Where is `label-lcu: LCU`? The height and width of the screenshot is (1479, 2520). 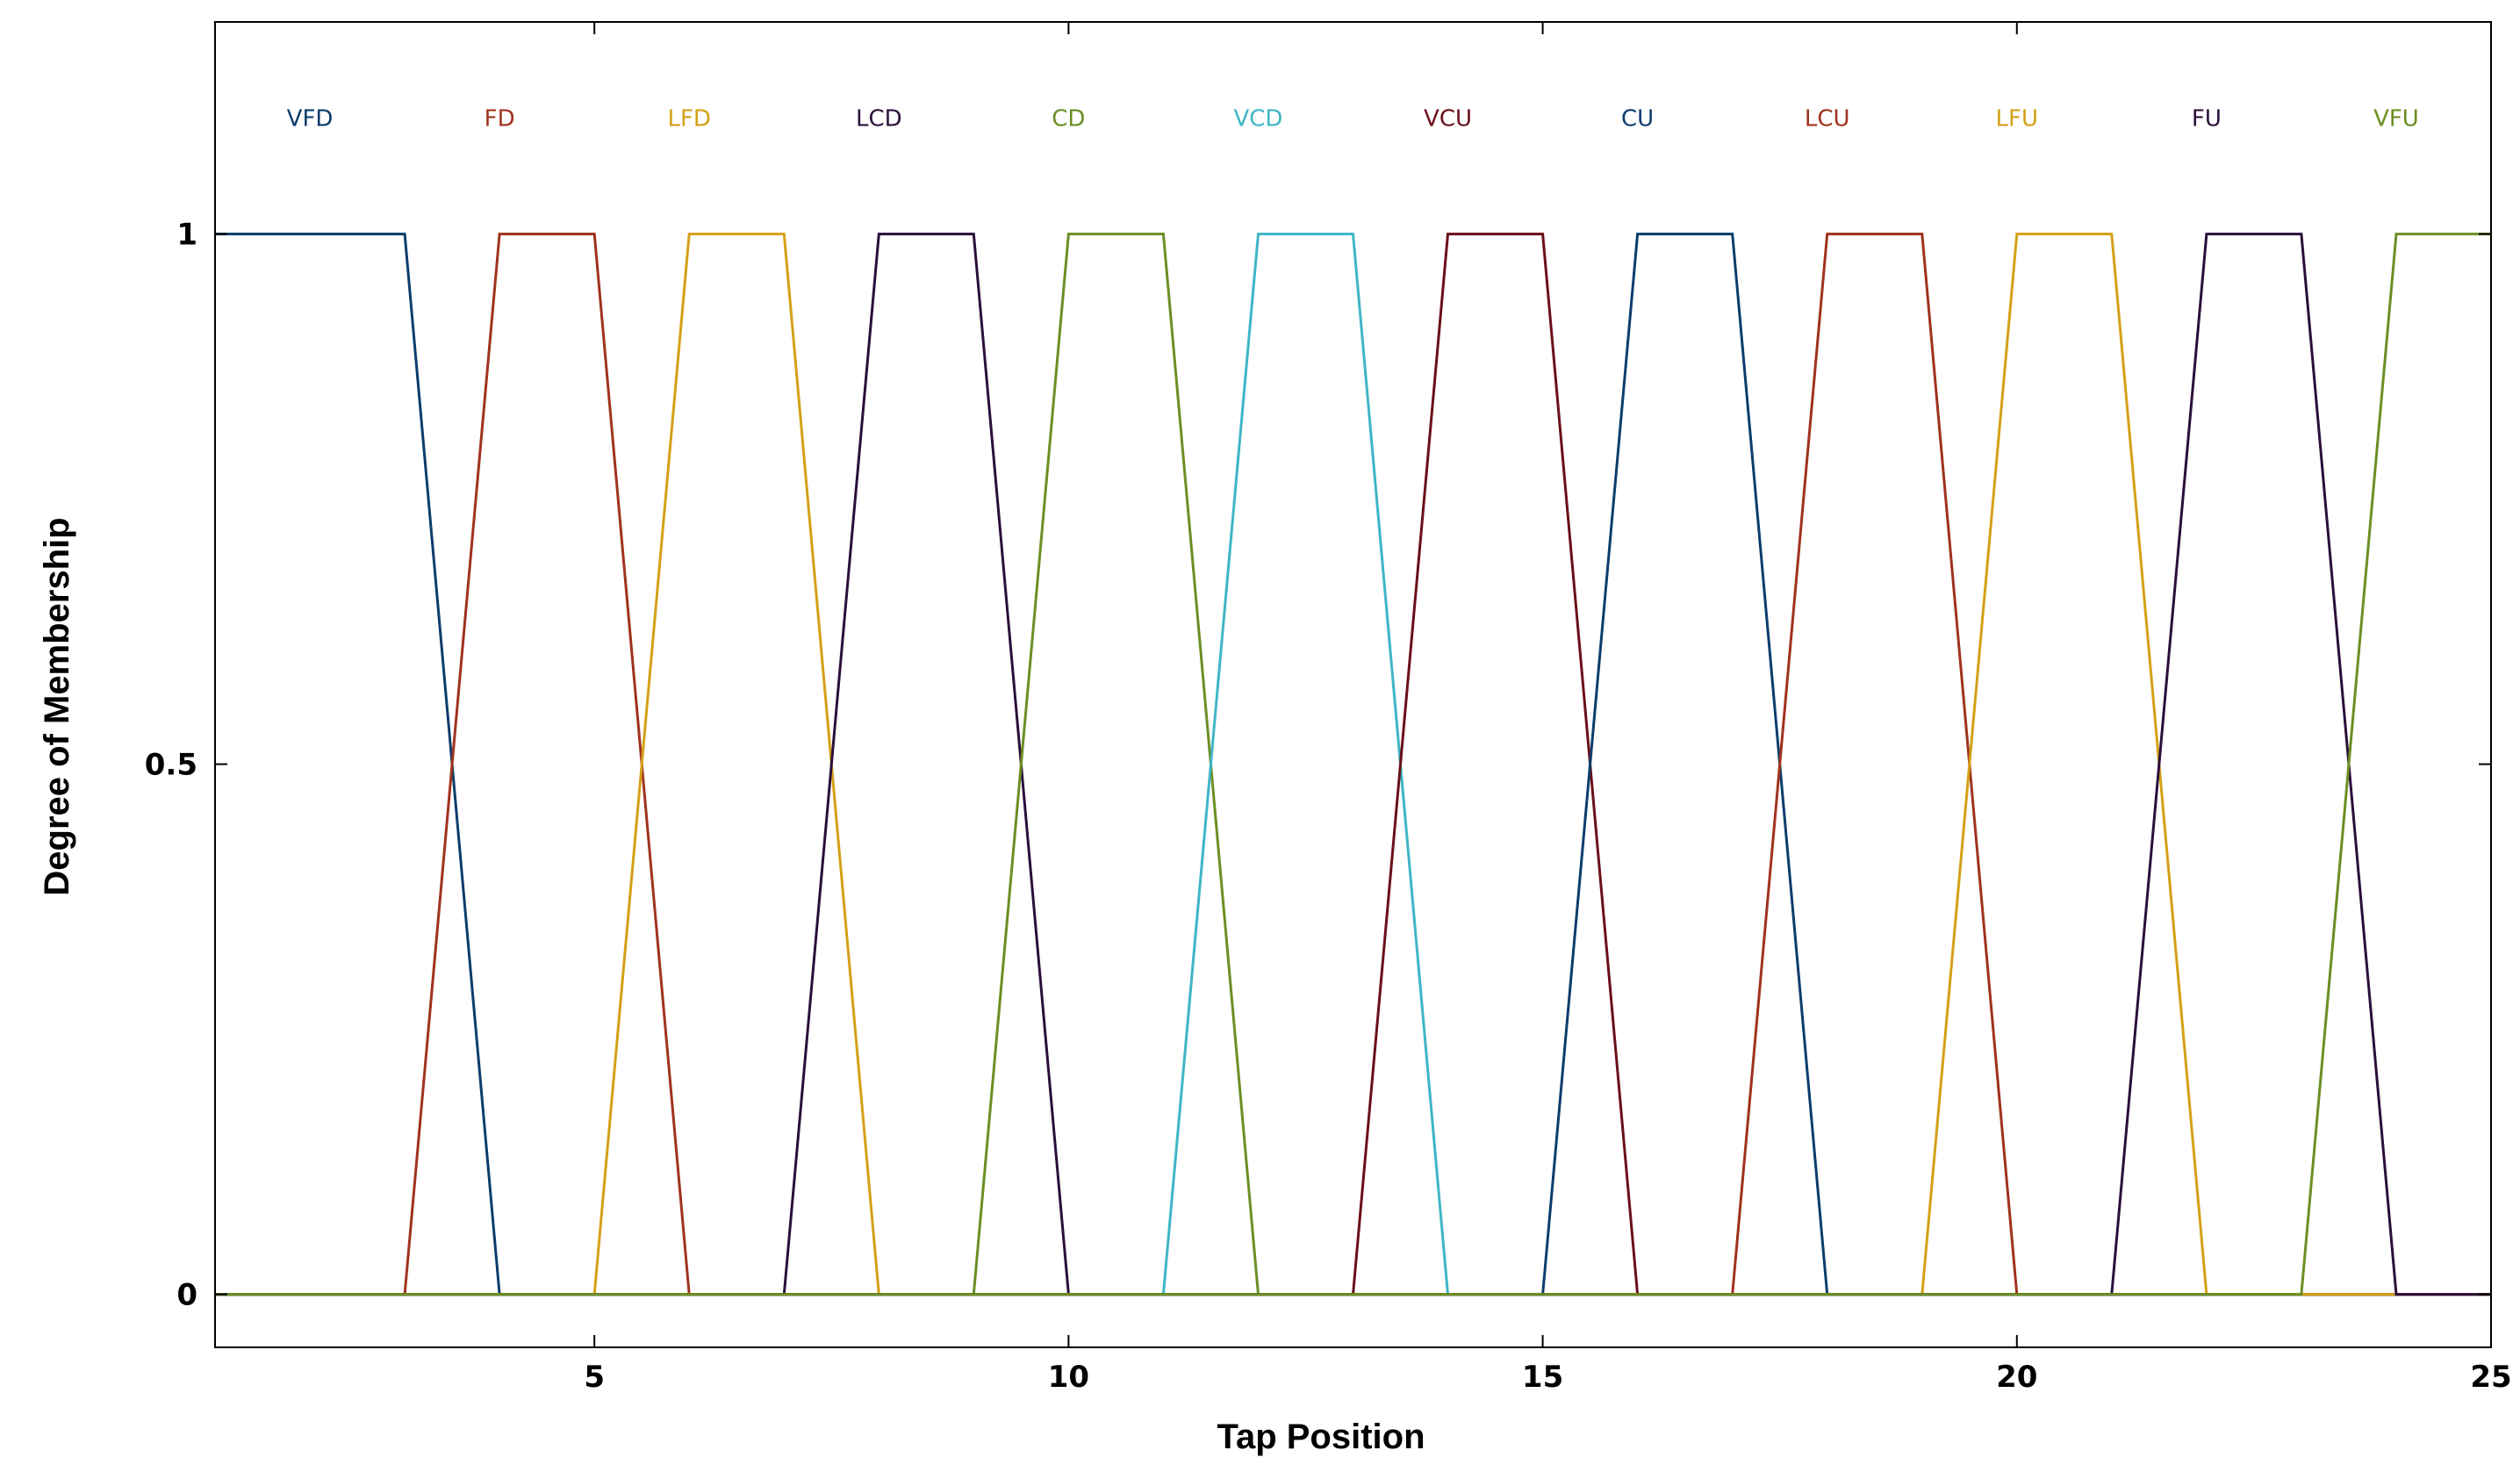 label-lcu: LCU is located at coordinates (1827, 119).